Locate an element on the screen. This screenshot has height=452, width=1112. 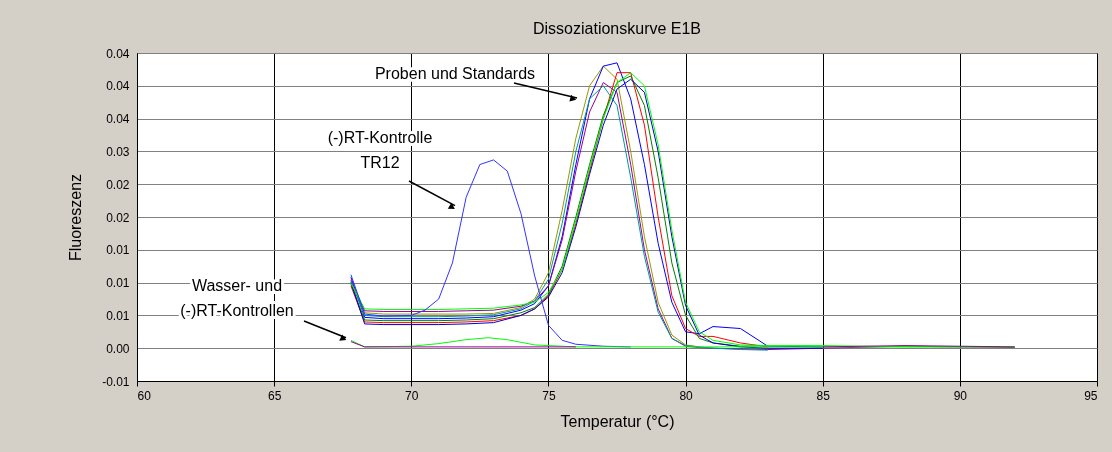
x-tick-label: 85 is located at coordinates (823, 395).